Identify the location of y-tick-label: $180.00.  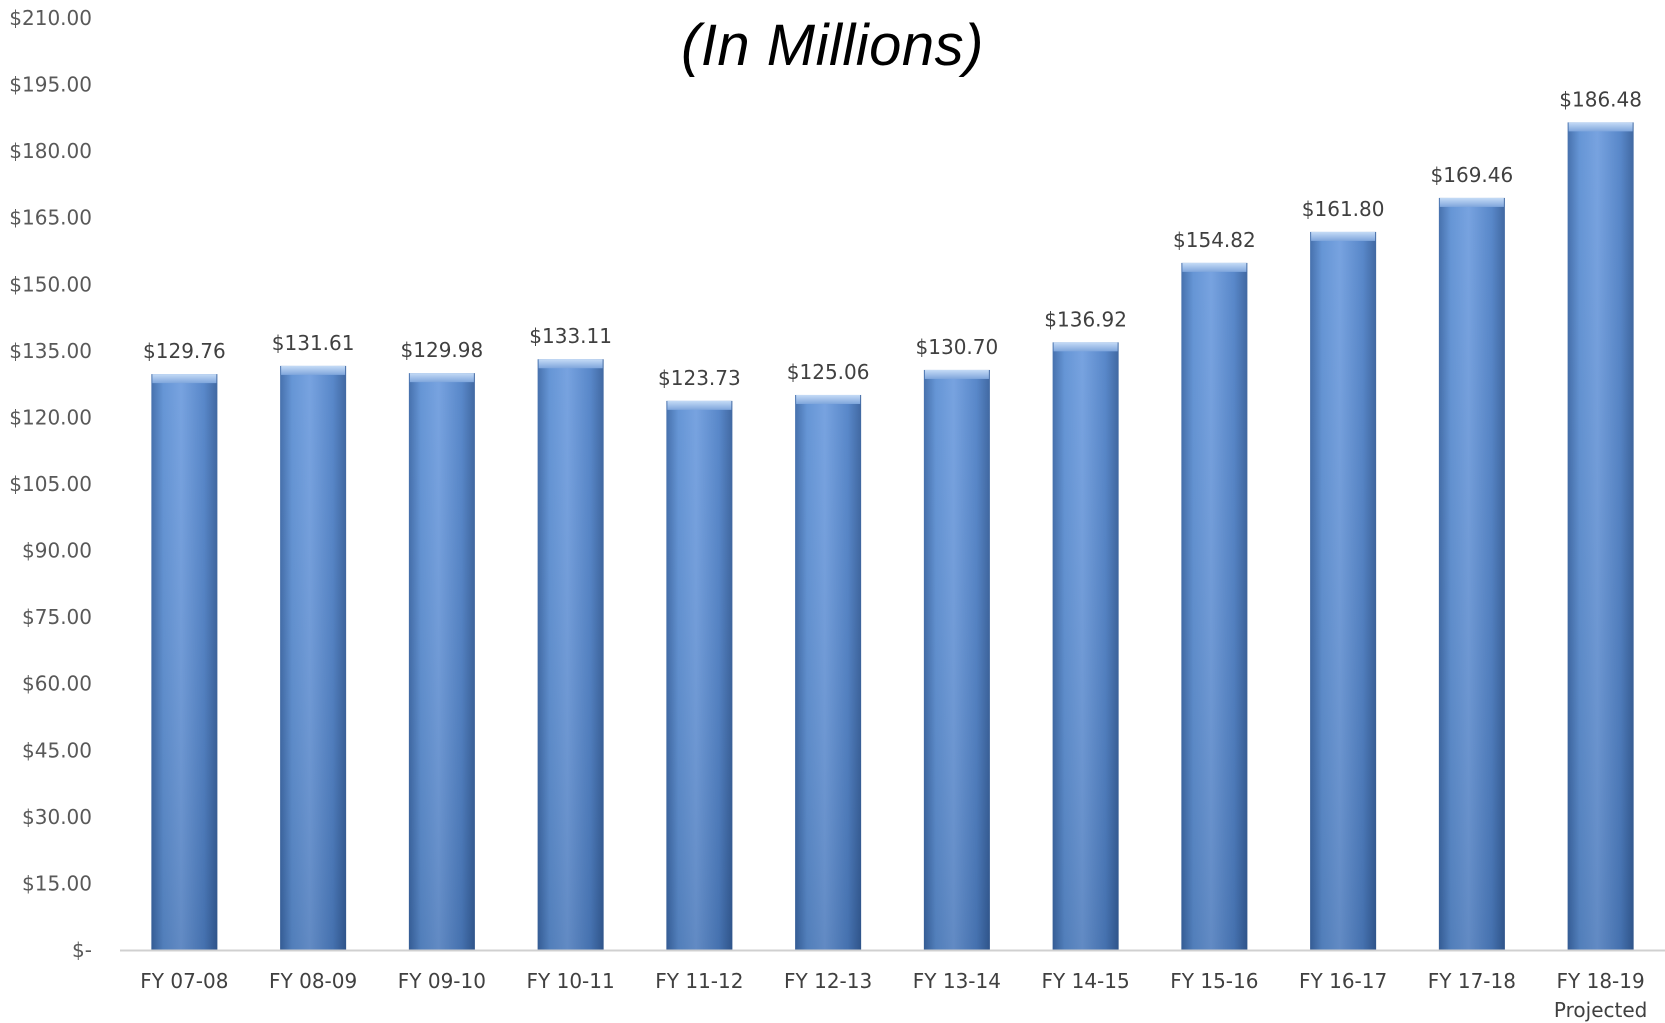
(50, 151).